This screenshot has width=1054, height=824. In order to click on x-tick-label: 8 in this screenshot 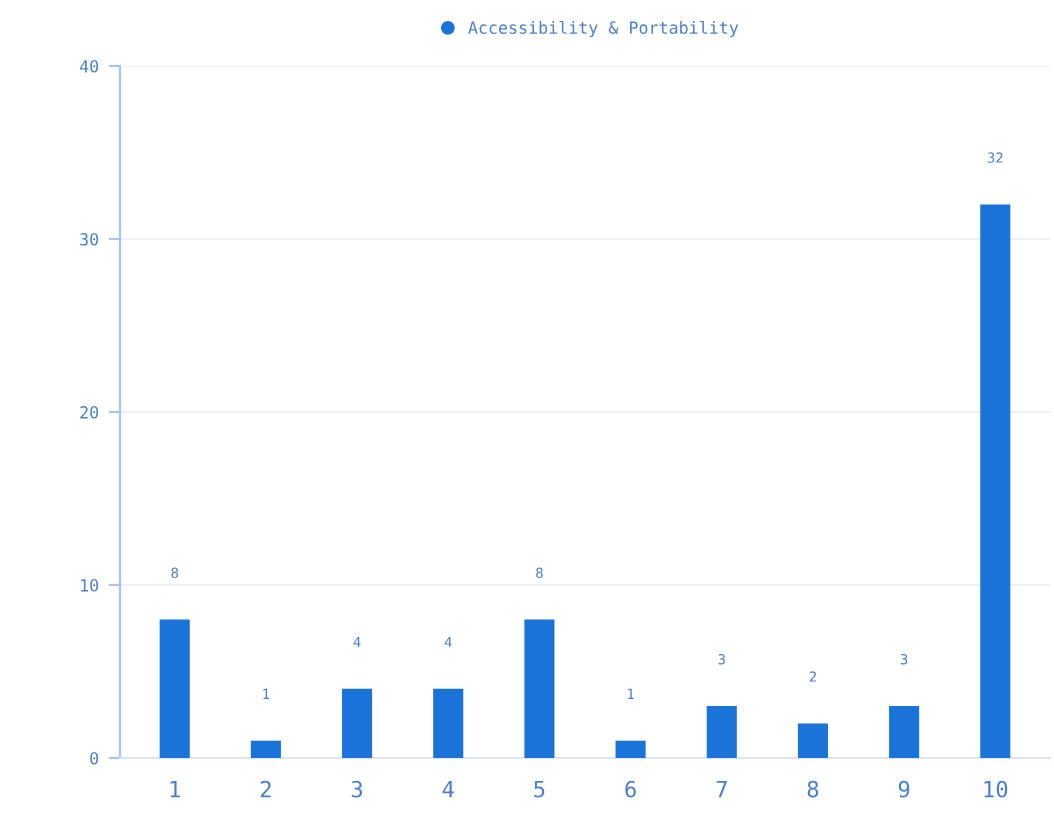, I will do `click(813, 789)`.